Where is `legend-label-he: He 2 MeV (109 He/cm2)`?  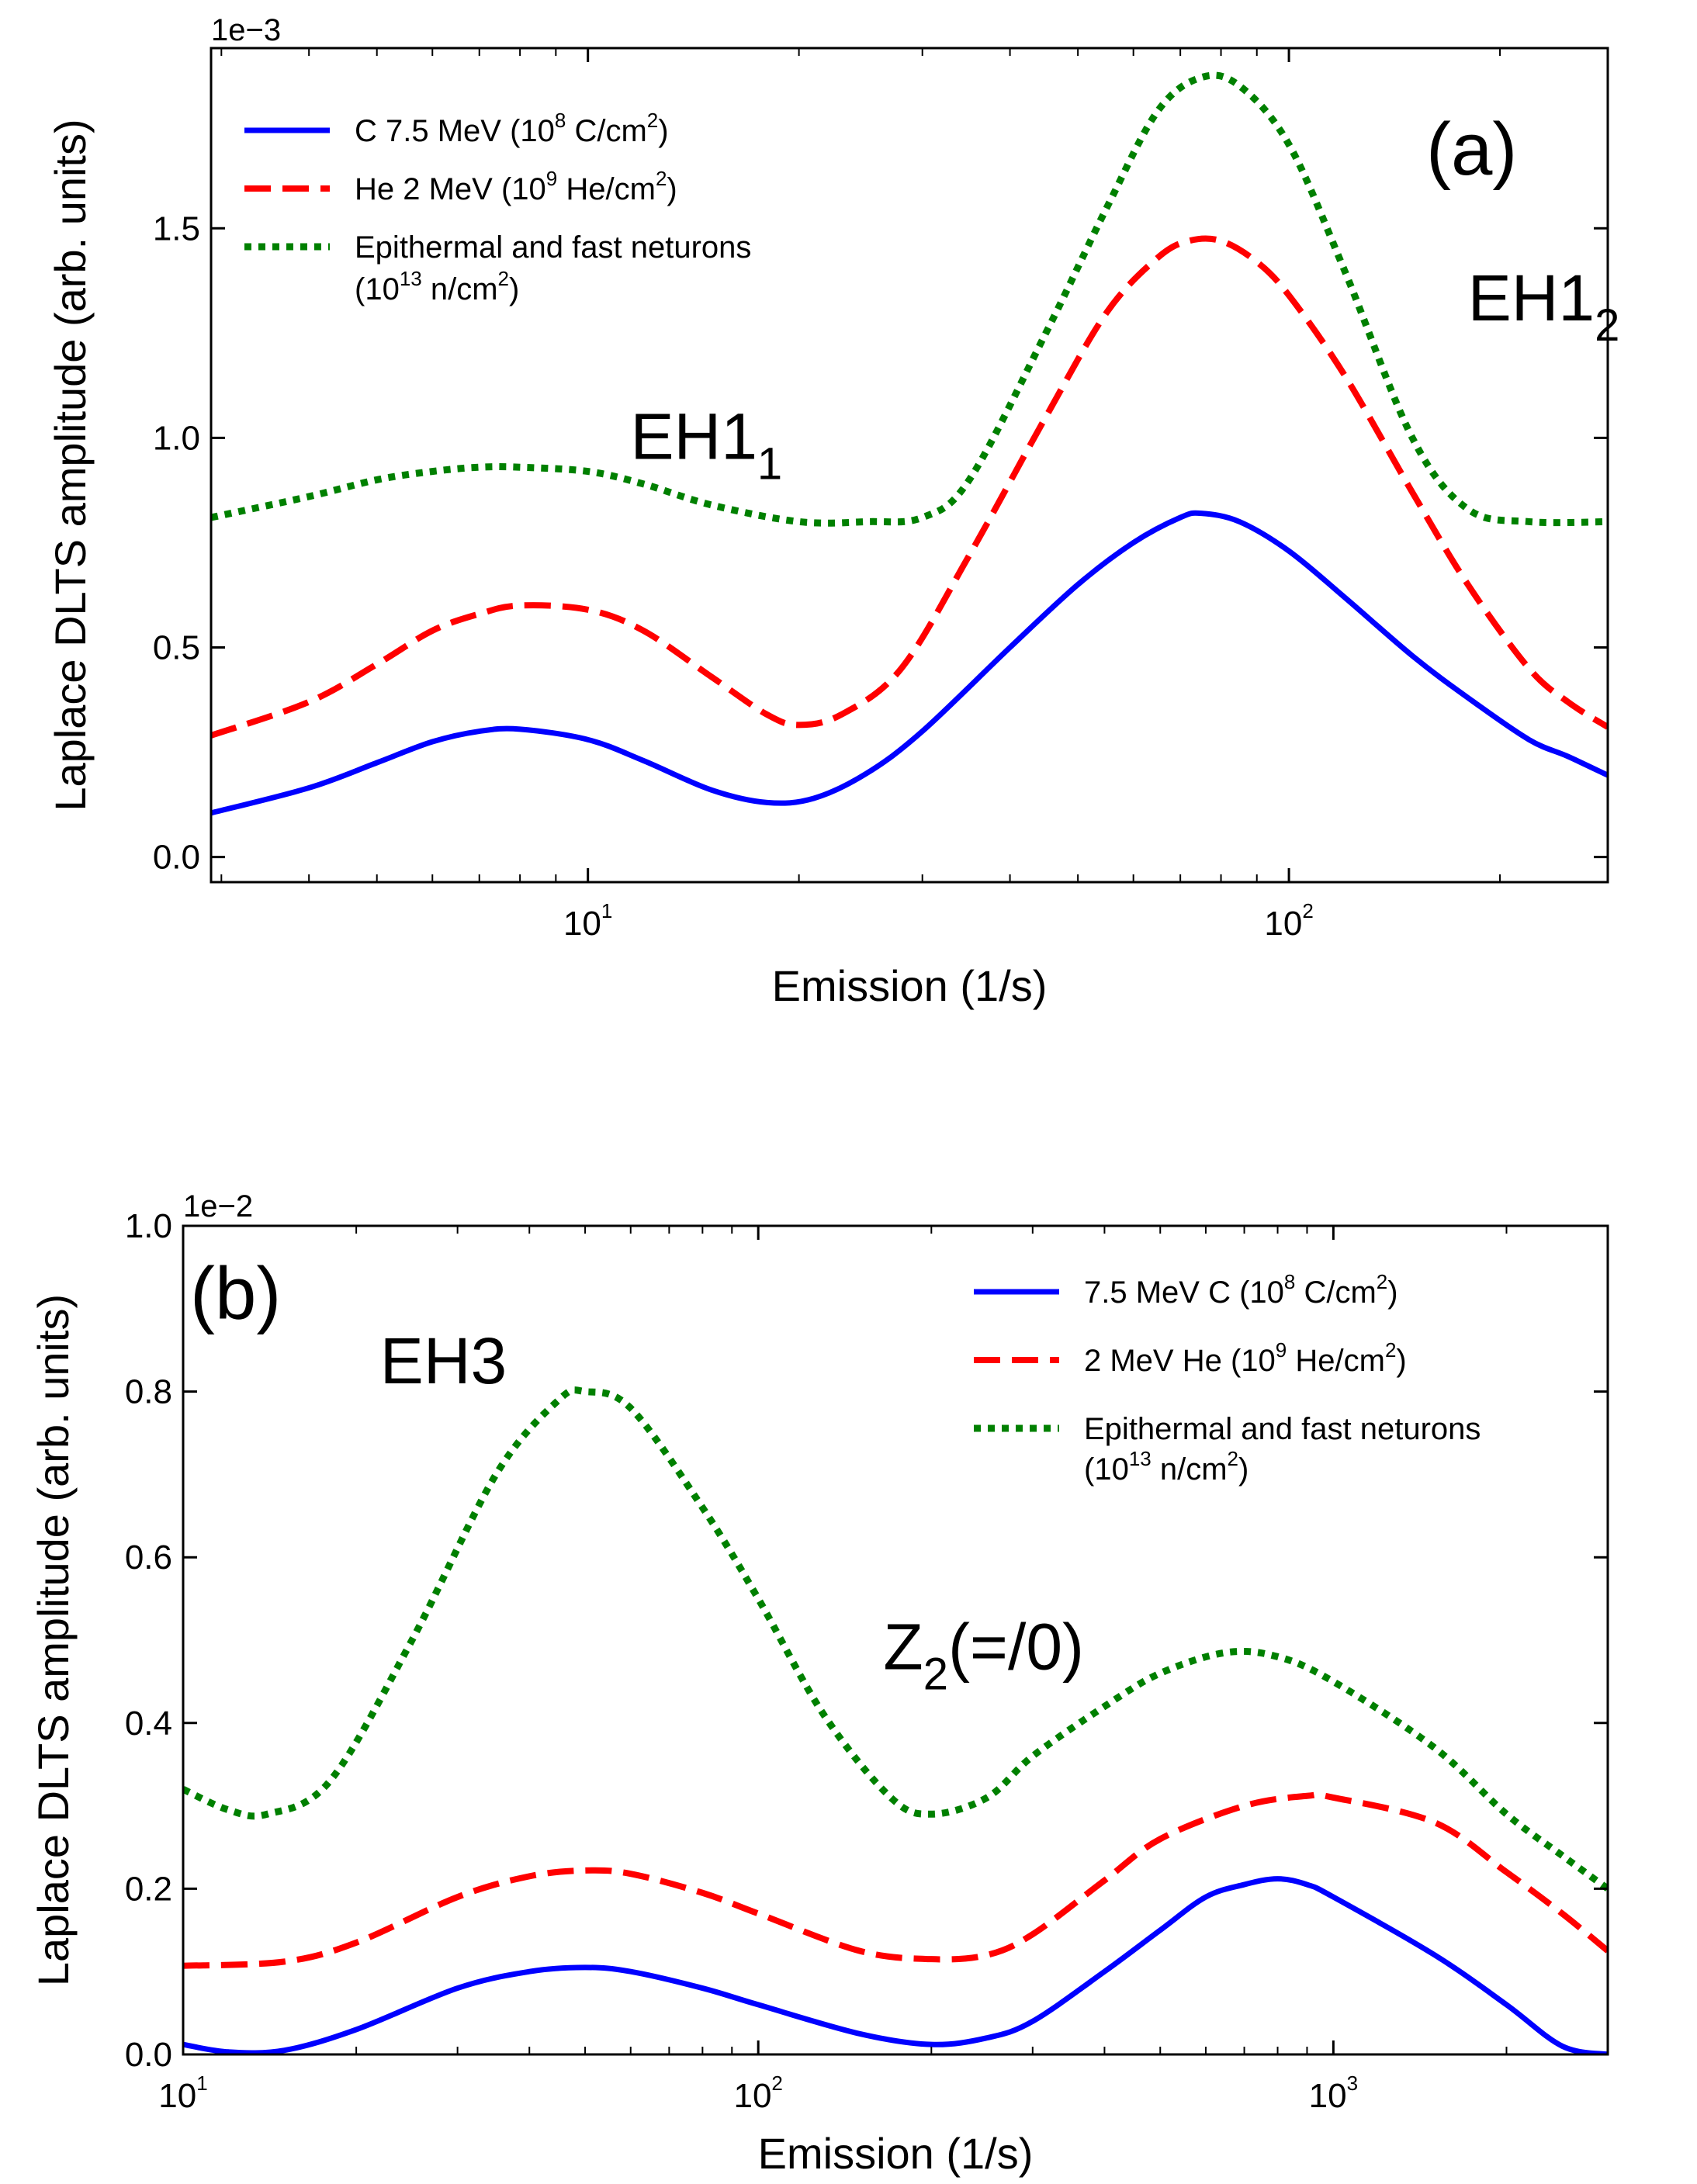 legend-label-he: He 2 MeV (109 He/cm2) is located at coordinates (516, 187).